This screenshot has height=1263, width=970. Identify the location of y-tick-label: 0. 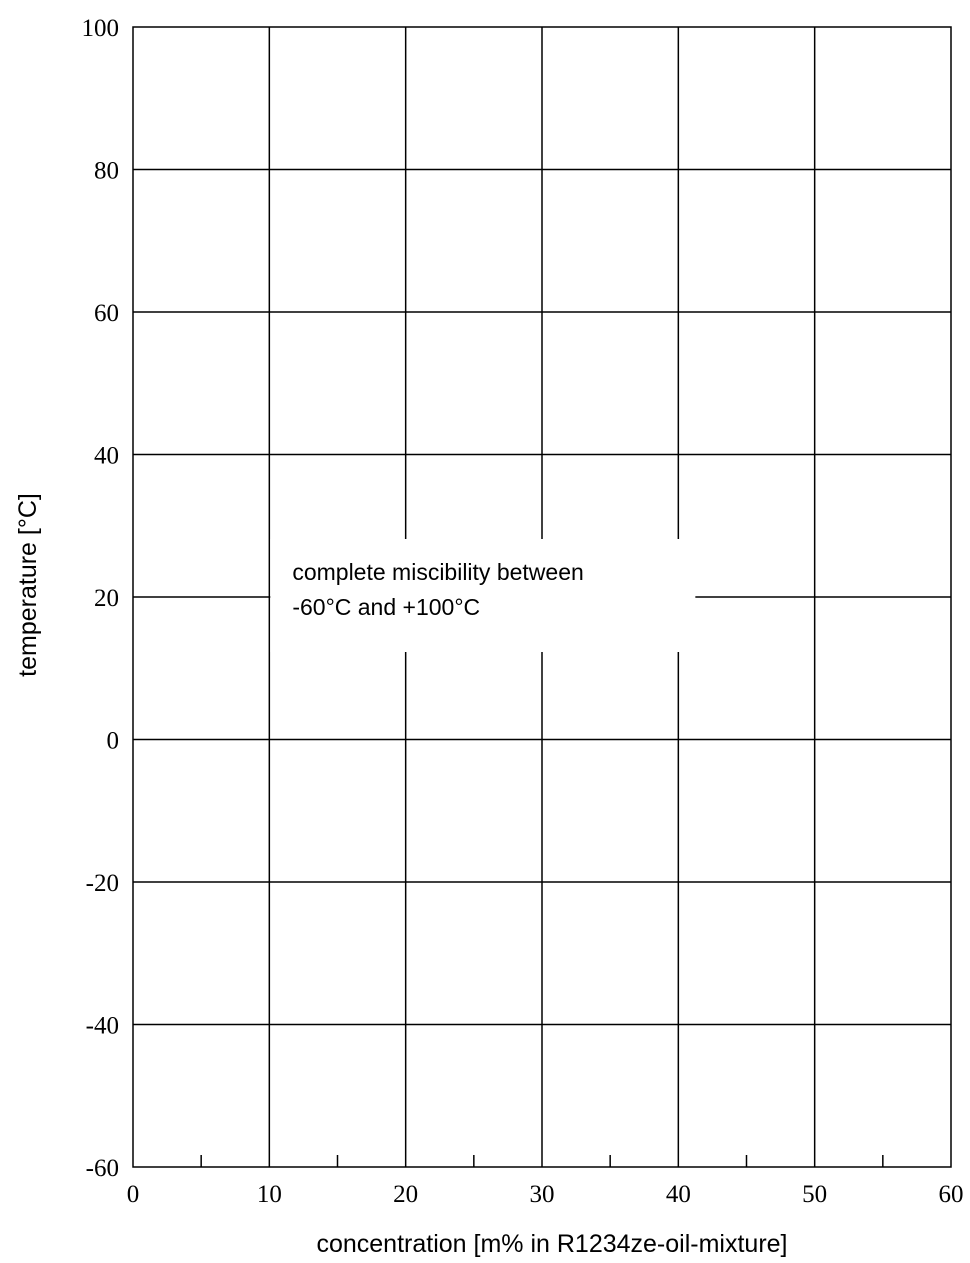
(113, 741).